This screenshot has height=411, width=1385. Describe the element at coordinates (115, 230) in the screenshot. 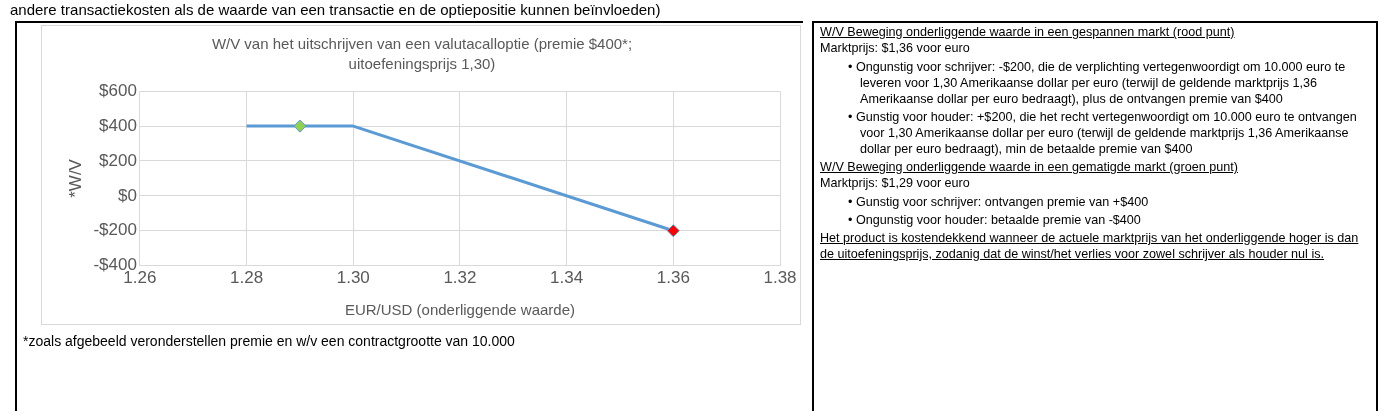

I see `y-tick-label: -$200` at that location.